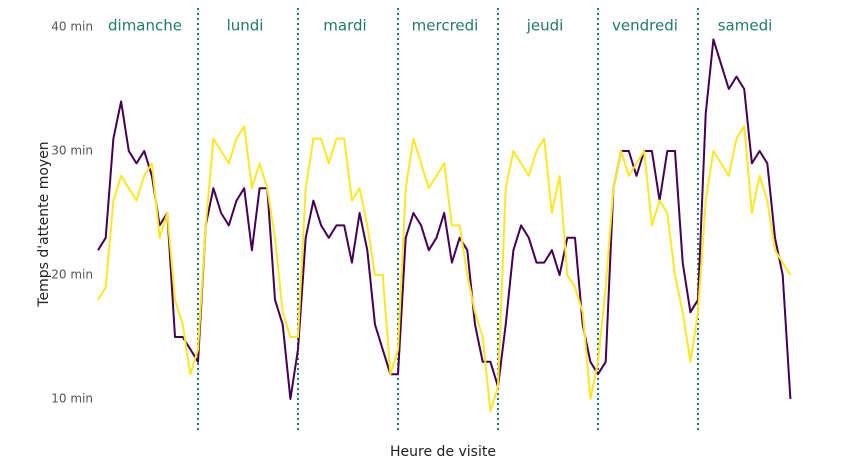  What do you see at coordinates (443, 452) in the screenshot?
I see `x-axis-title: Heure de visite` at bounding box center [443, 452].